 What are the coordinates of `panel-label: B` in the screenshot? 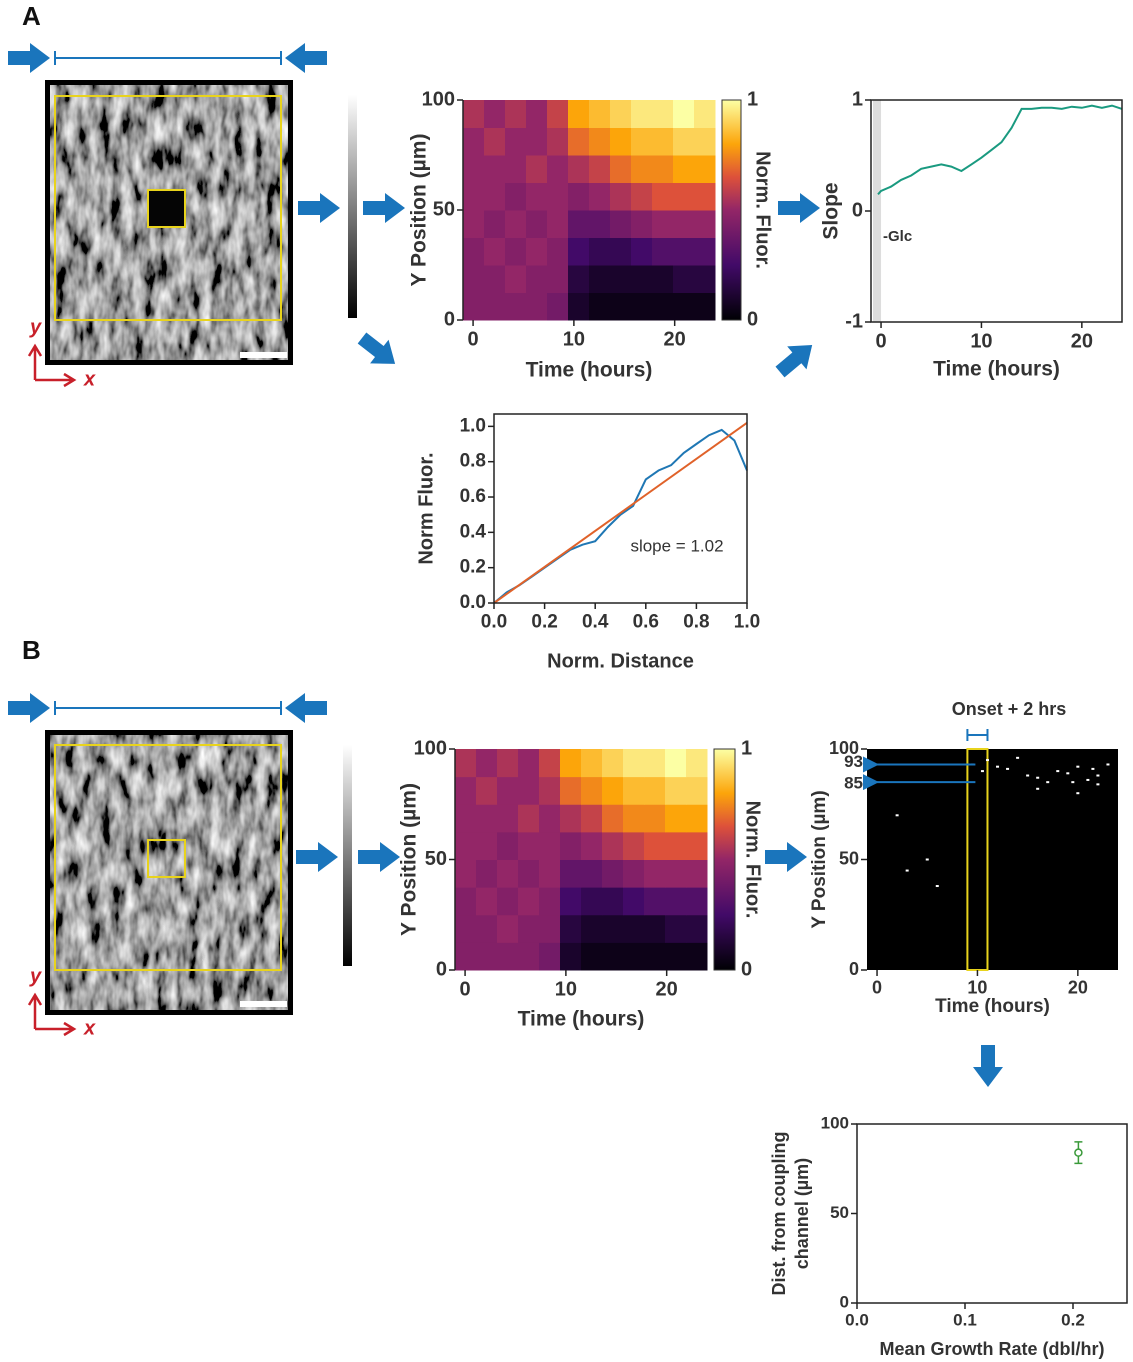 It's located at (31, 650).